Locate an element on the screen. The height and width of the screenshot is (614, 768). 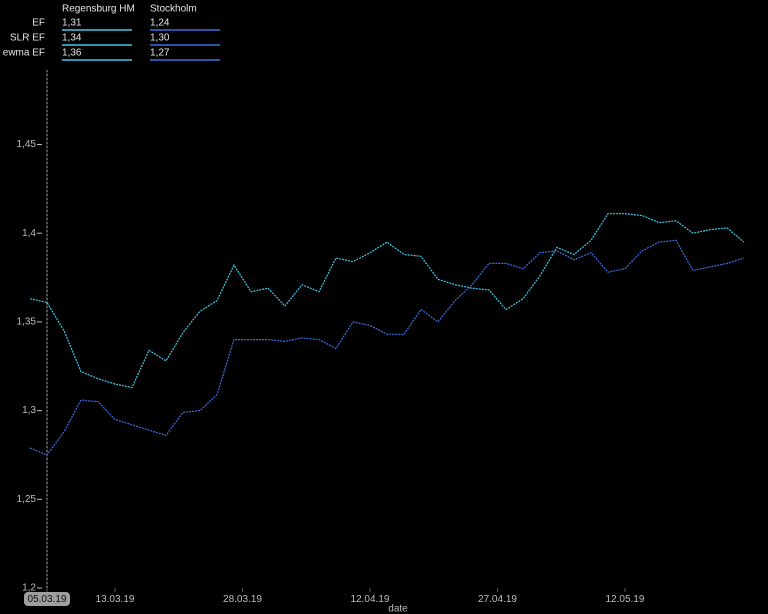
x-tick-label: 05.03.19 is located at coordinates (47, 599).